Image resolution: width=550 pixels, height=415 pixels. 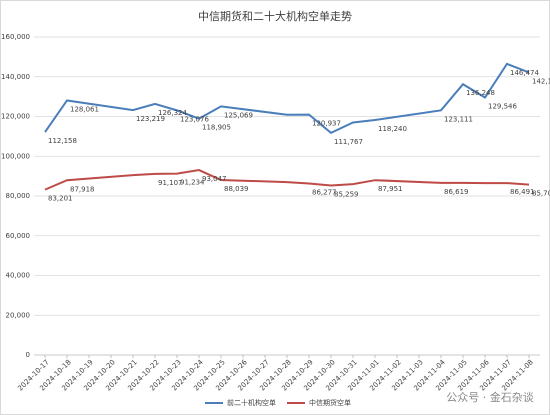 What do you see at coordinates (194, 119) in the screenshot?
I see `data-label: 123,076` at bounding box center [194, 119].